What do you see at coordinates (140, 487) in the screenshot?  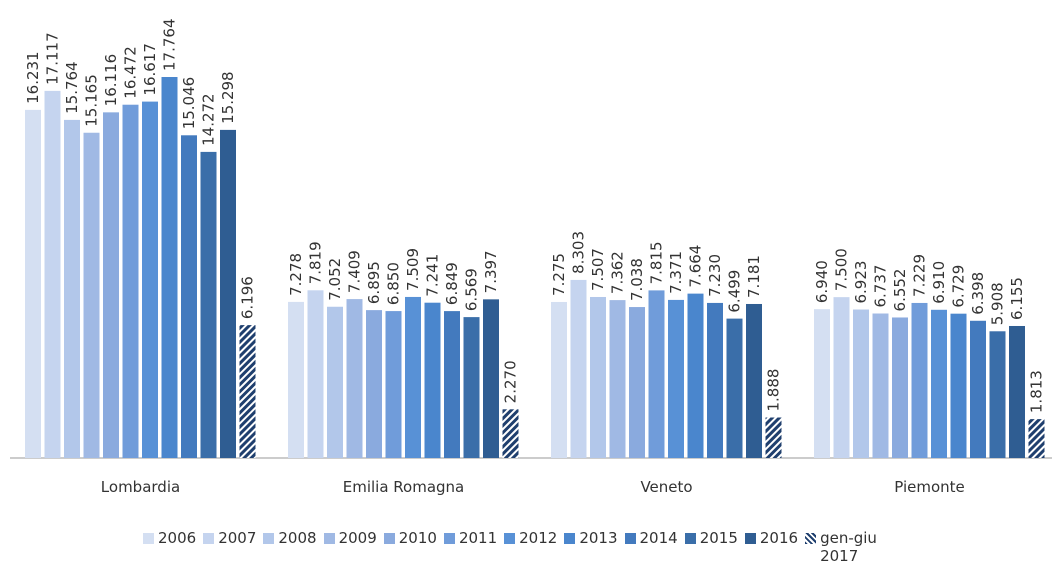 I see `x-tick-label: Lombardia` at bounding box center [140, 487].